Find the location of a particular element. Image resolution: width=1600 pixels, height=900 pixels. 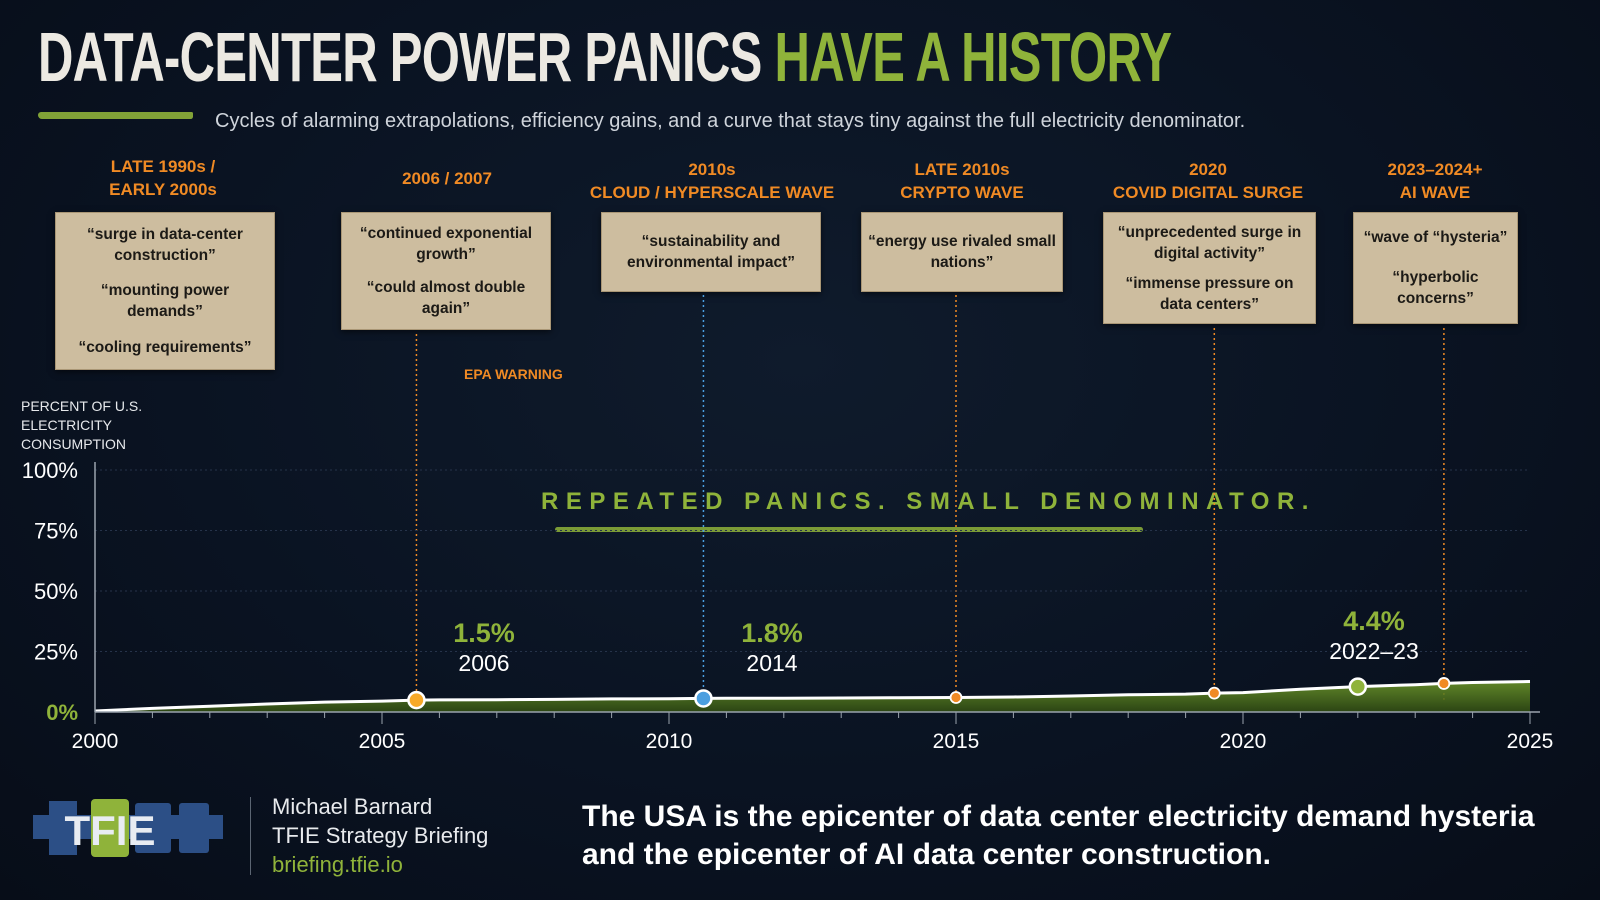

x-tick-label: 2010 is located at coordinates (669, 741).